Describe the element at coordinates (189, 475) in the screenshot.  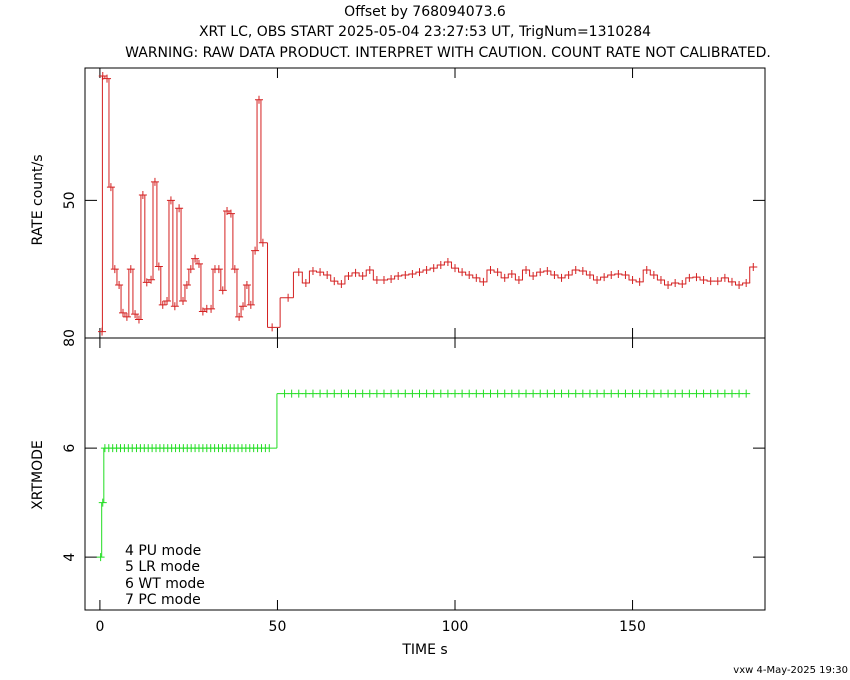
I see `step-riser` at that location.